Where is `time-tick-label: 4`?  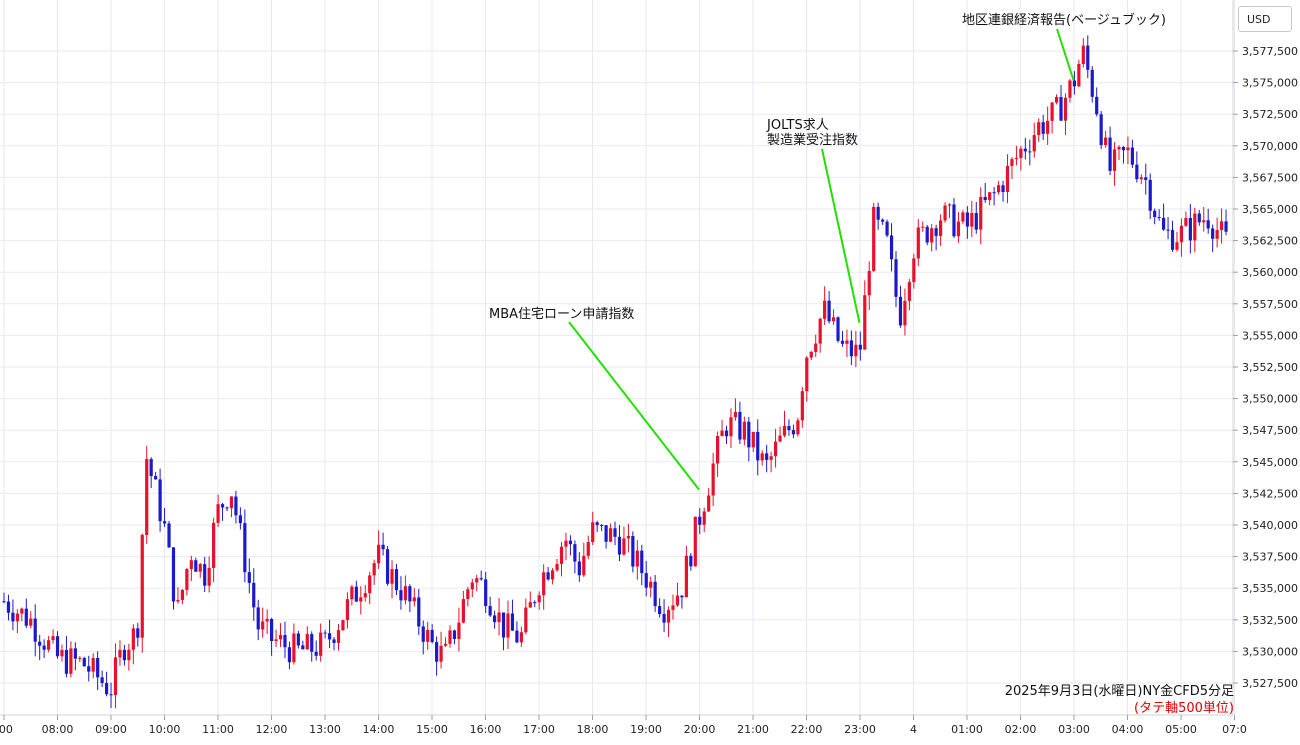 time-tick-label: 4 is located at coordinates (913, 729).